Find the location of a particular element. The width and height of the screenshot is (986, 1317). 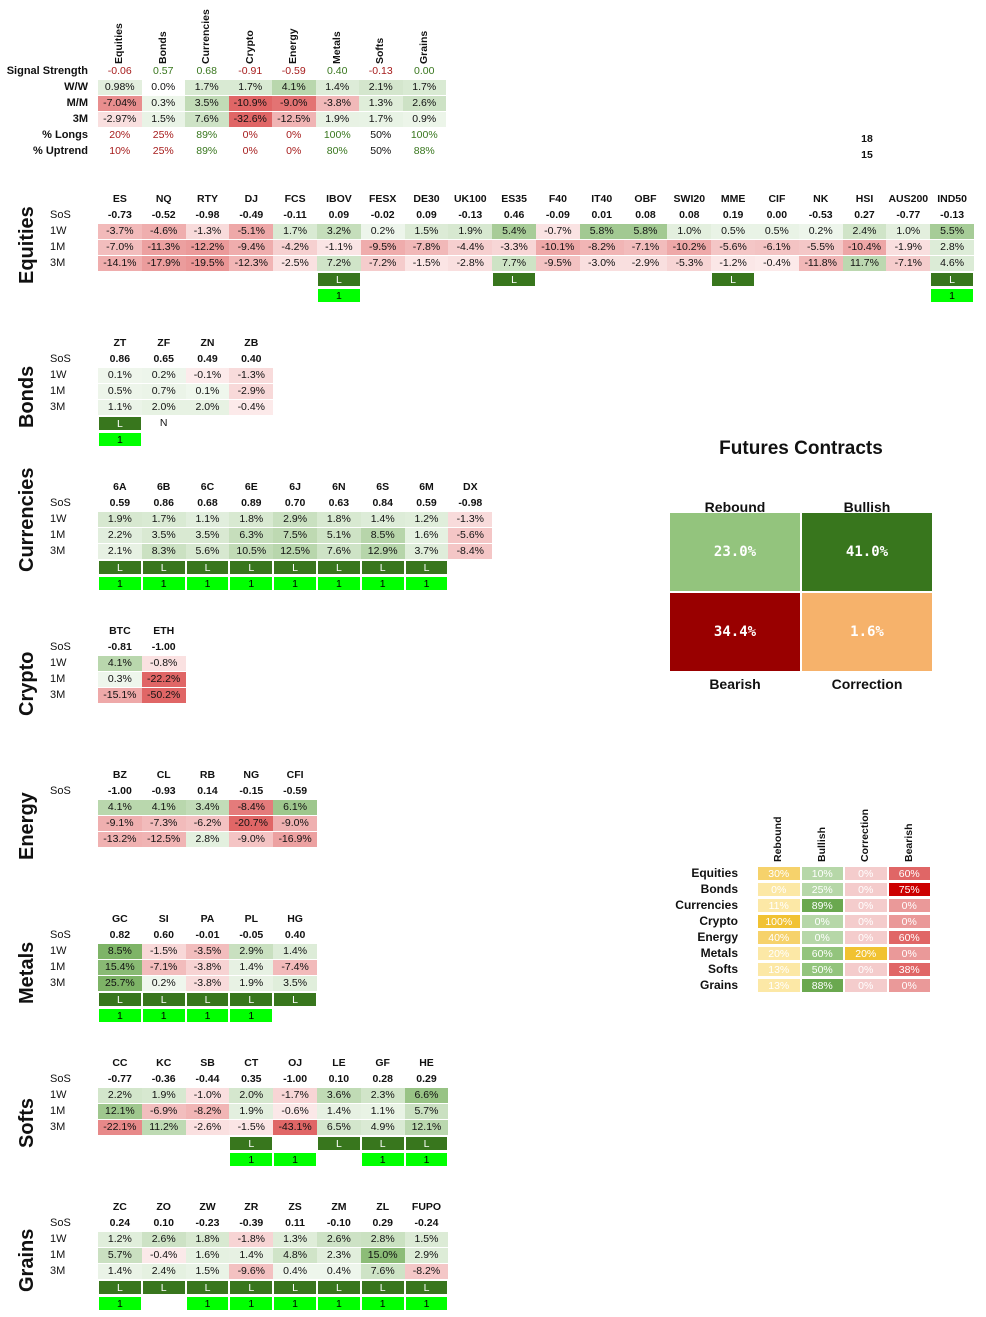

return-cell-m1: -2.9% is located at coordinates (251, 391).